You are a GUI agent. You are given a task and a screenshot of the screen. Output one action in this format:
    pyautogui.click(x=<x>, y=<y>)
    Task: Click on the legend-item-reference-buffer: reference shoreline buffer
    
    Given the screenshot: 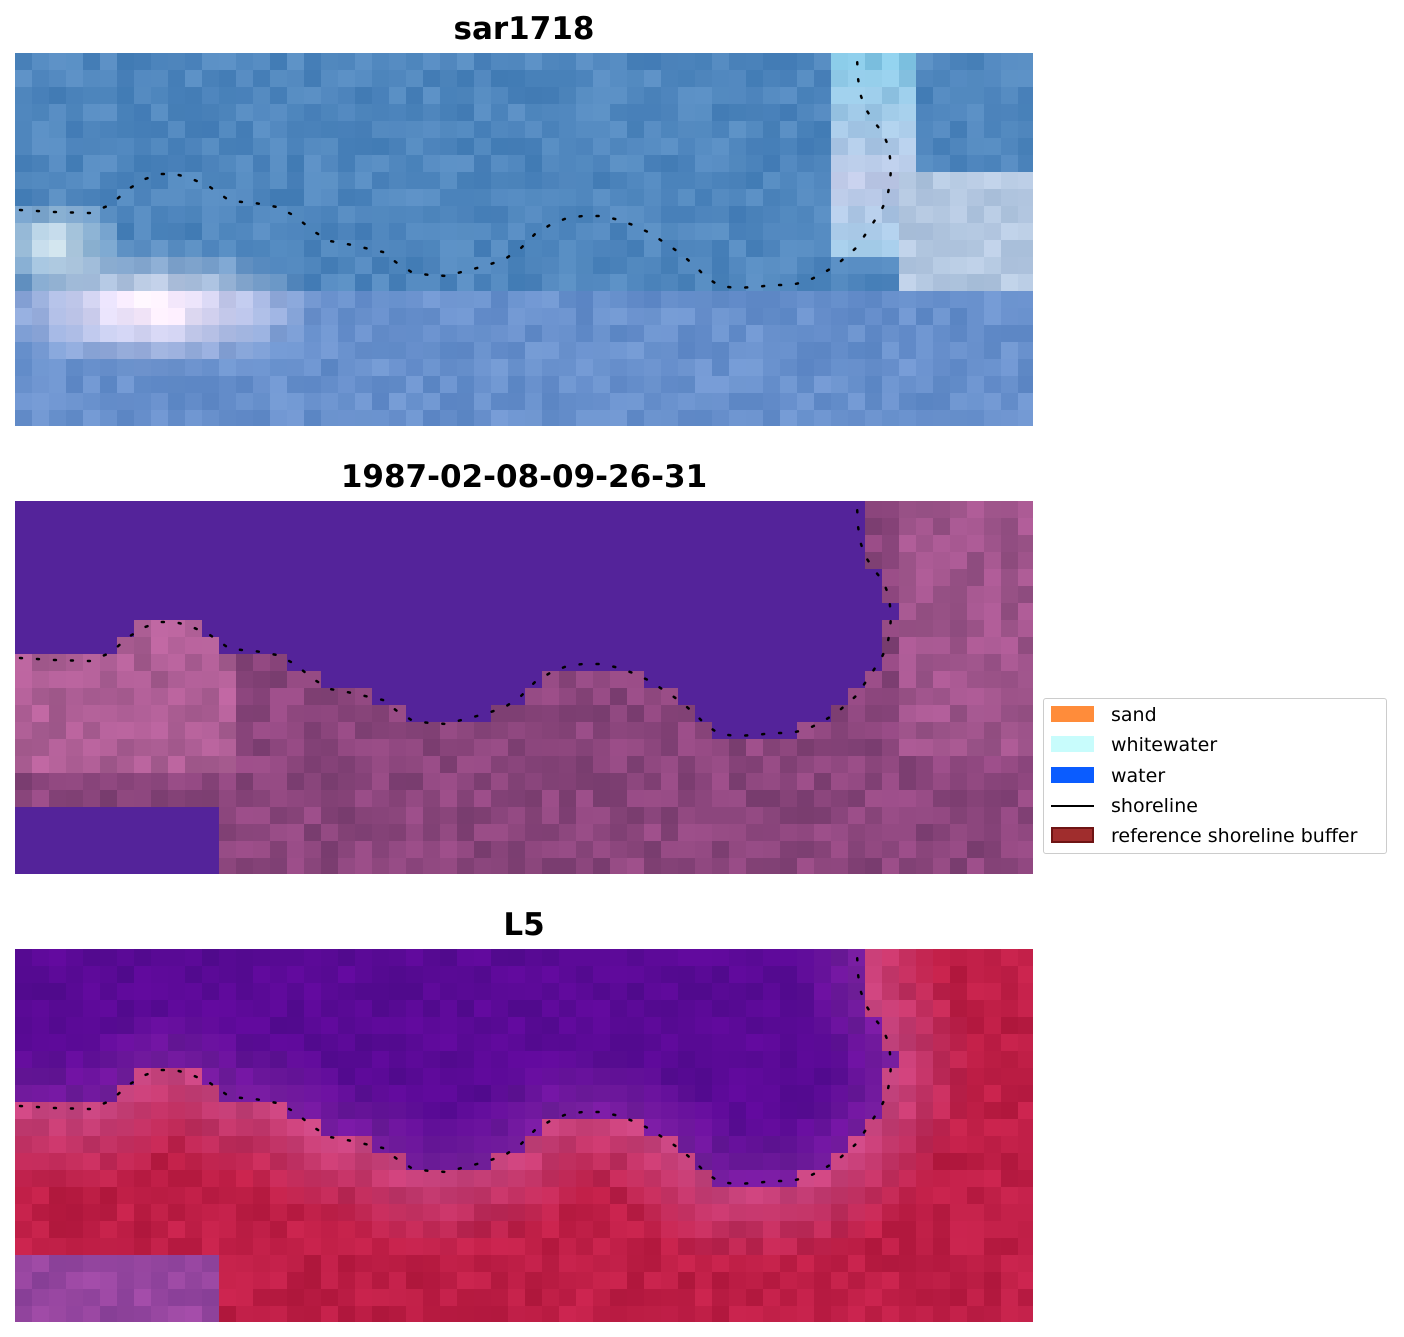 What is the action you would take?
    pyautogui.click(x=1219, y=836)
    